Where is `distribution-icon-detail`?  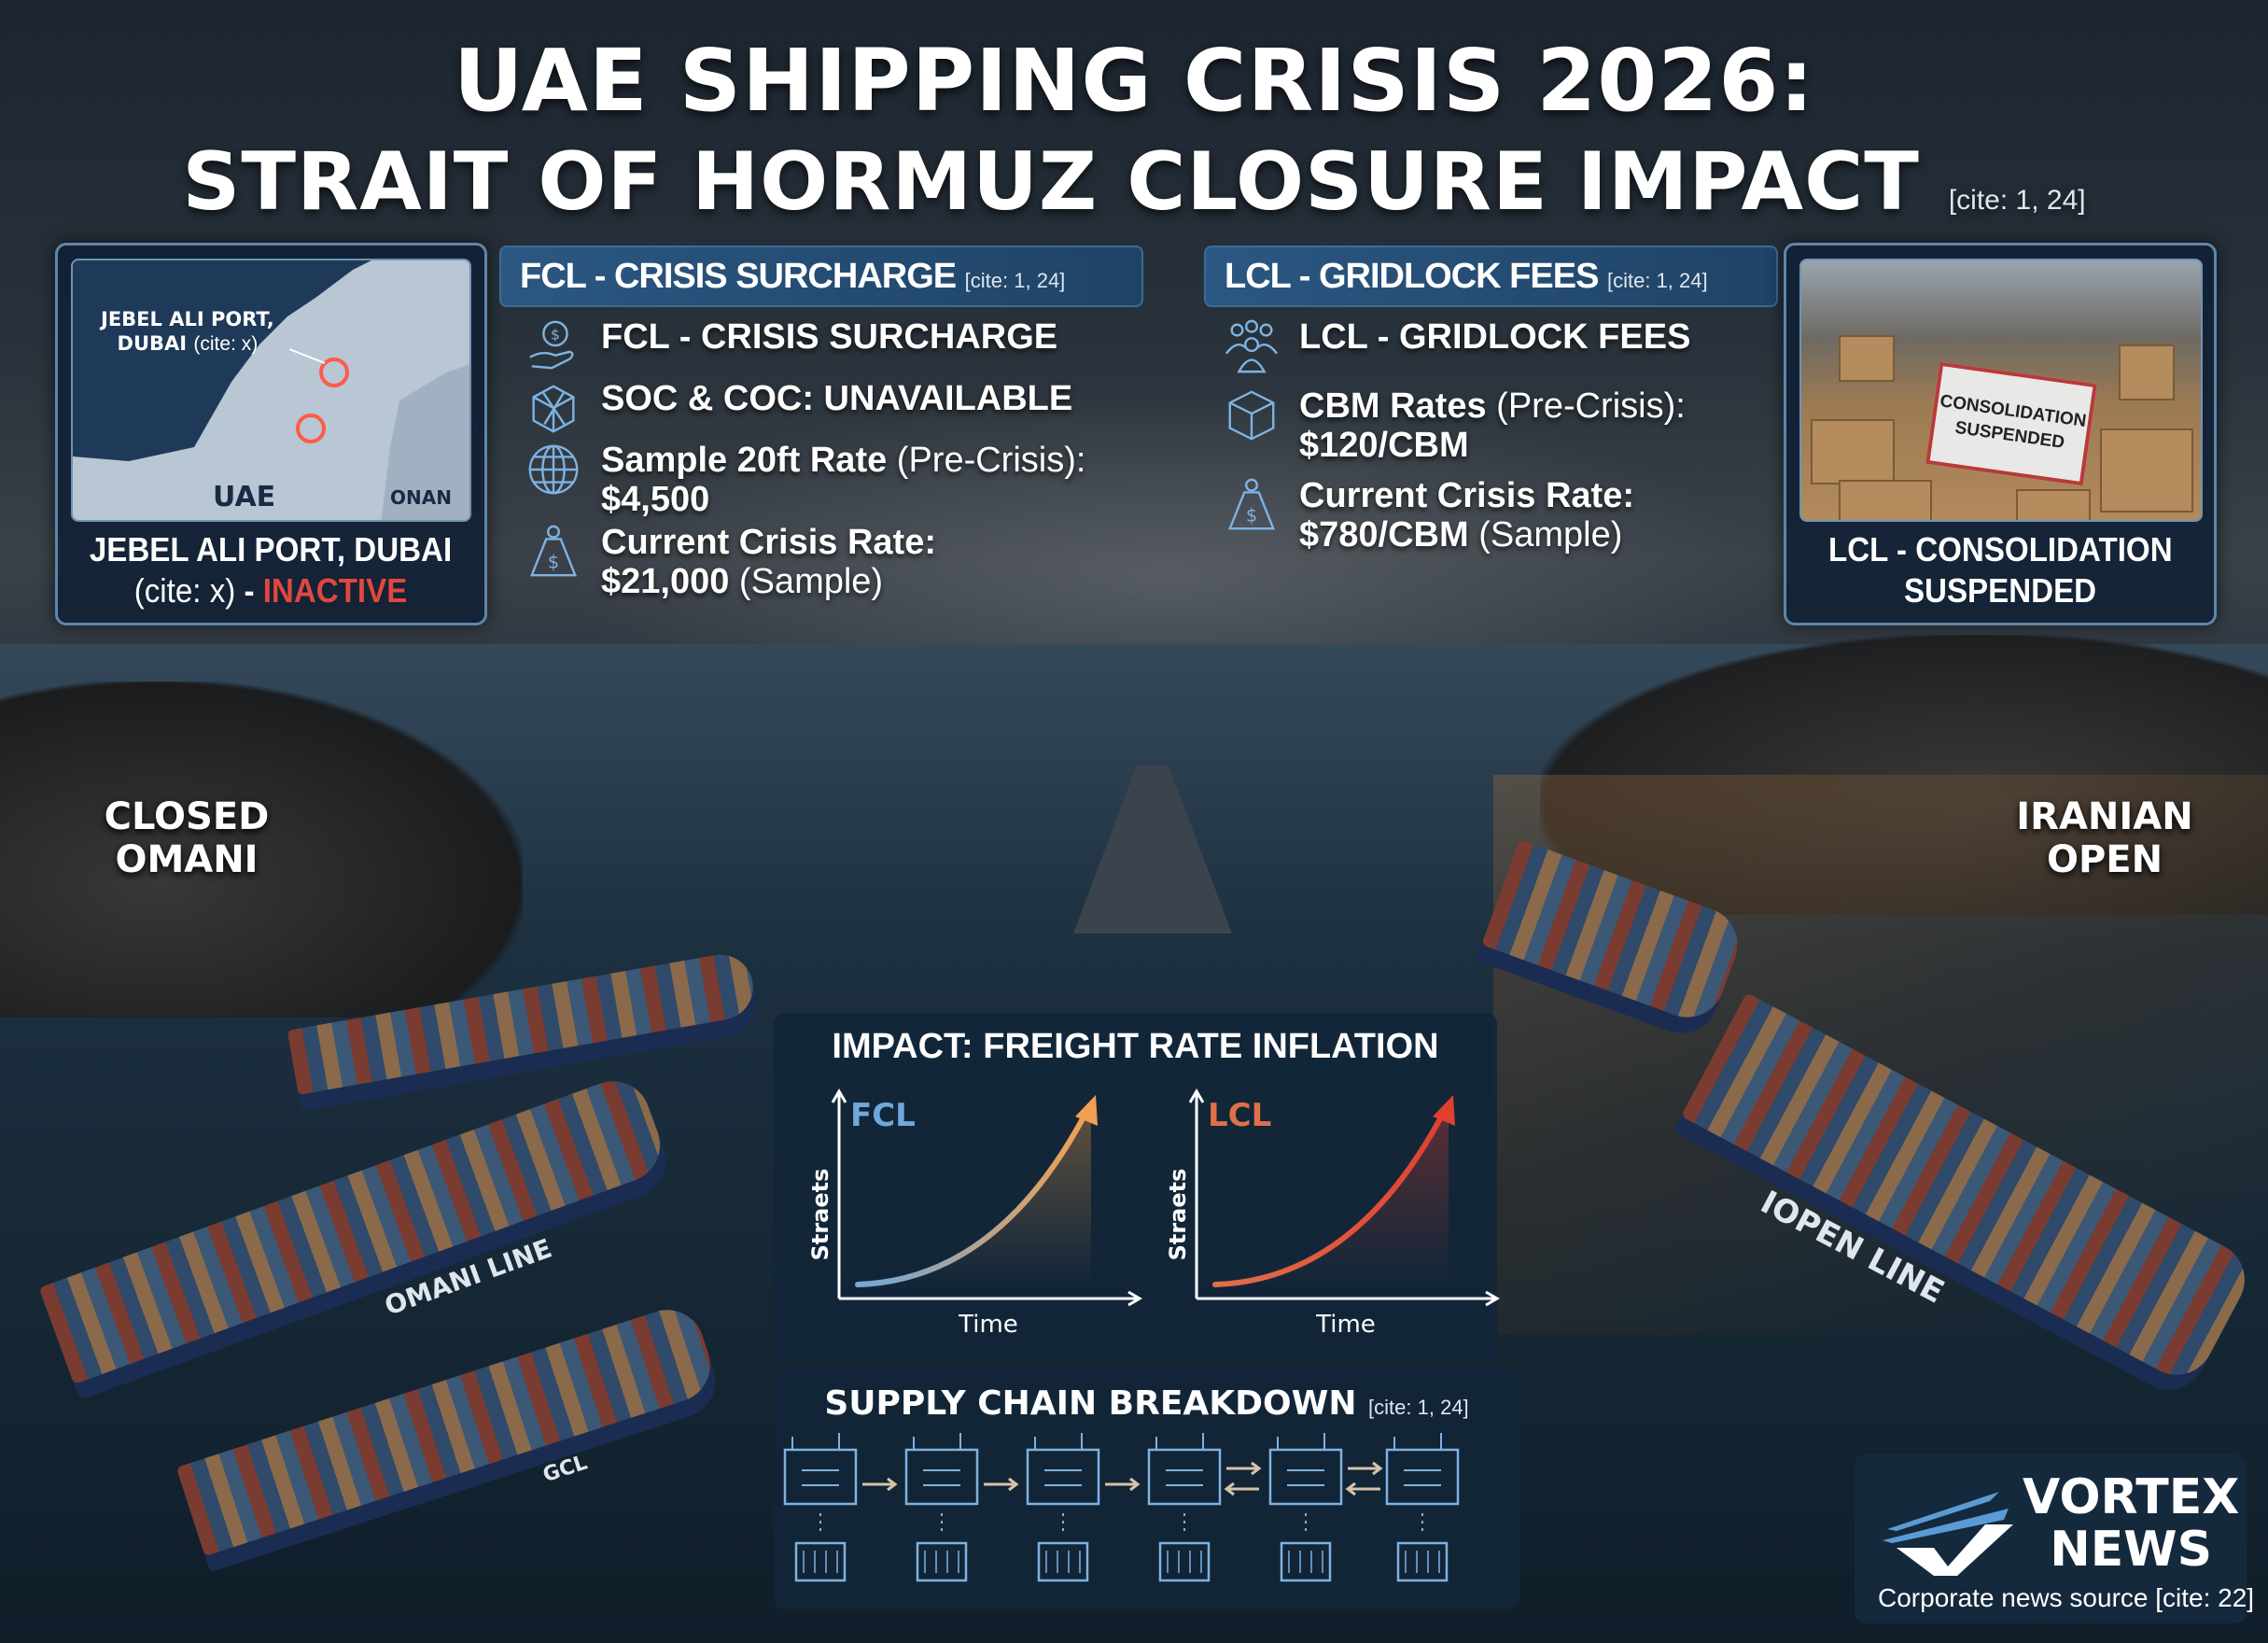
distribution-icon-detail is located at coordinates (1422, 1562).